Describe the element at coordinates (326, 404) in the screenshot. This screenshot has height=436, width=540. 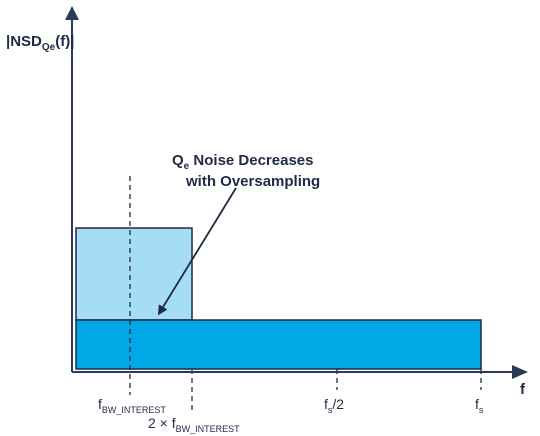
I see `tick-fs-half-main: f` at that location.